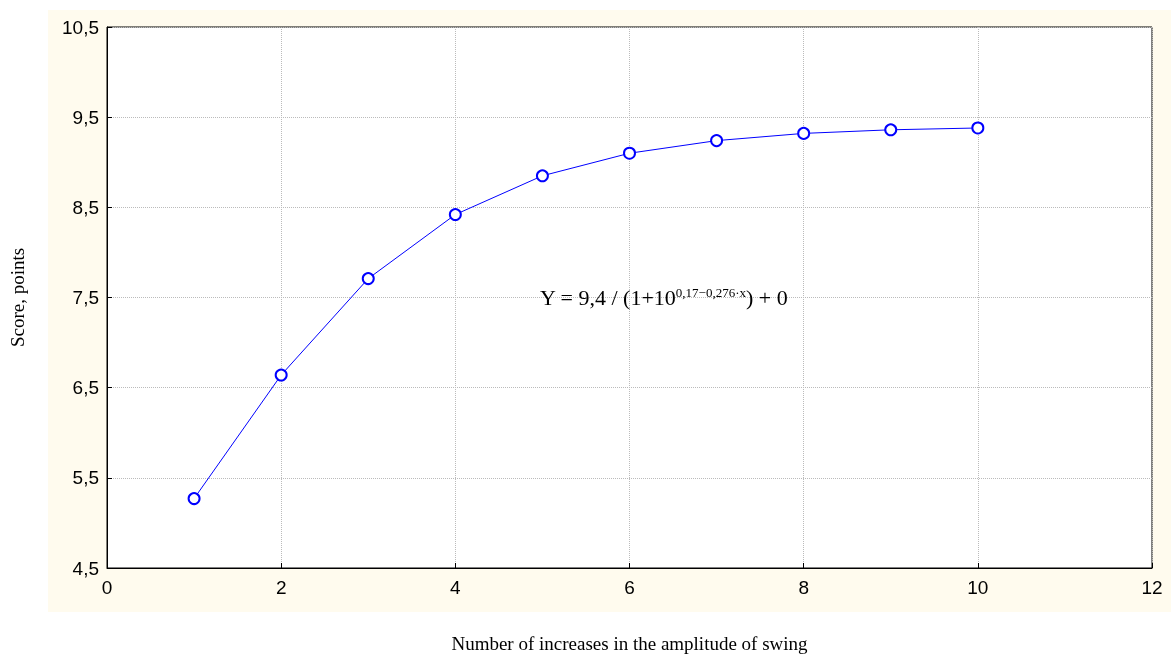 This screenshot has width=1171, height=660. I want to click on y-tick-label: 6,5, so click(85, 388).